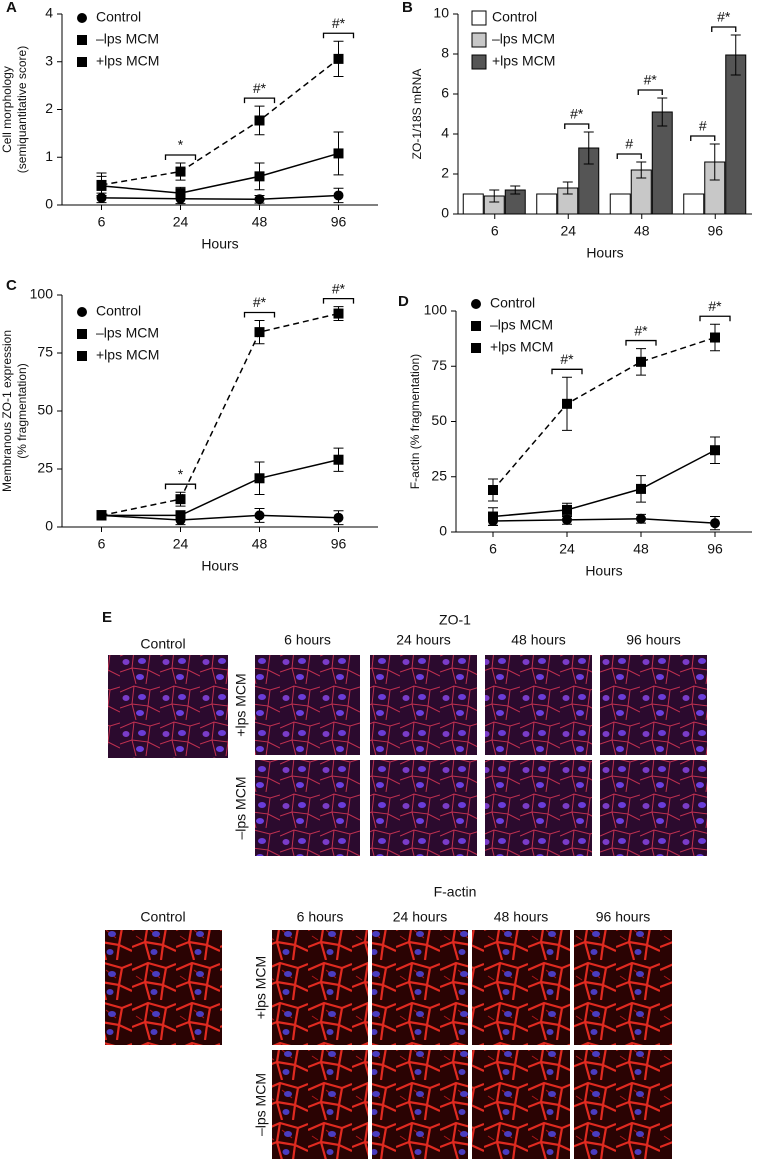  Describe the element at coordinates (107, 617) in the screenshot. I see `panel-label: E` at that location.